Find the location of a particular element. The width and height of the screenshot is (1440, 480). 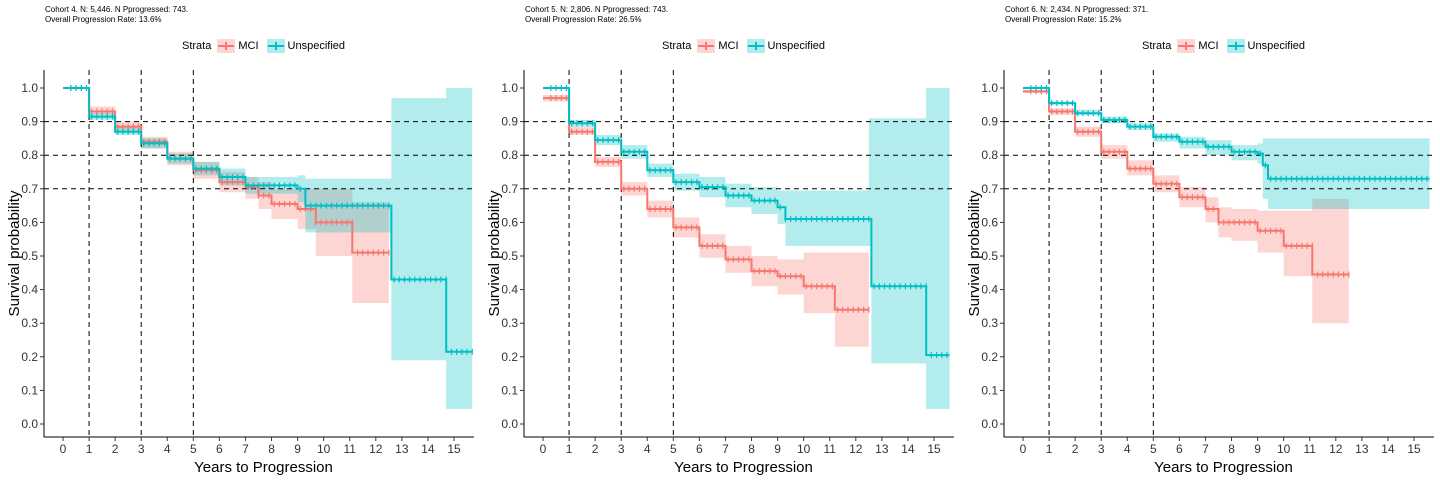

x-tick-label: 12 is located at coordinates (1336, 449).